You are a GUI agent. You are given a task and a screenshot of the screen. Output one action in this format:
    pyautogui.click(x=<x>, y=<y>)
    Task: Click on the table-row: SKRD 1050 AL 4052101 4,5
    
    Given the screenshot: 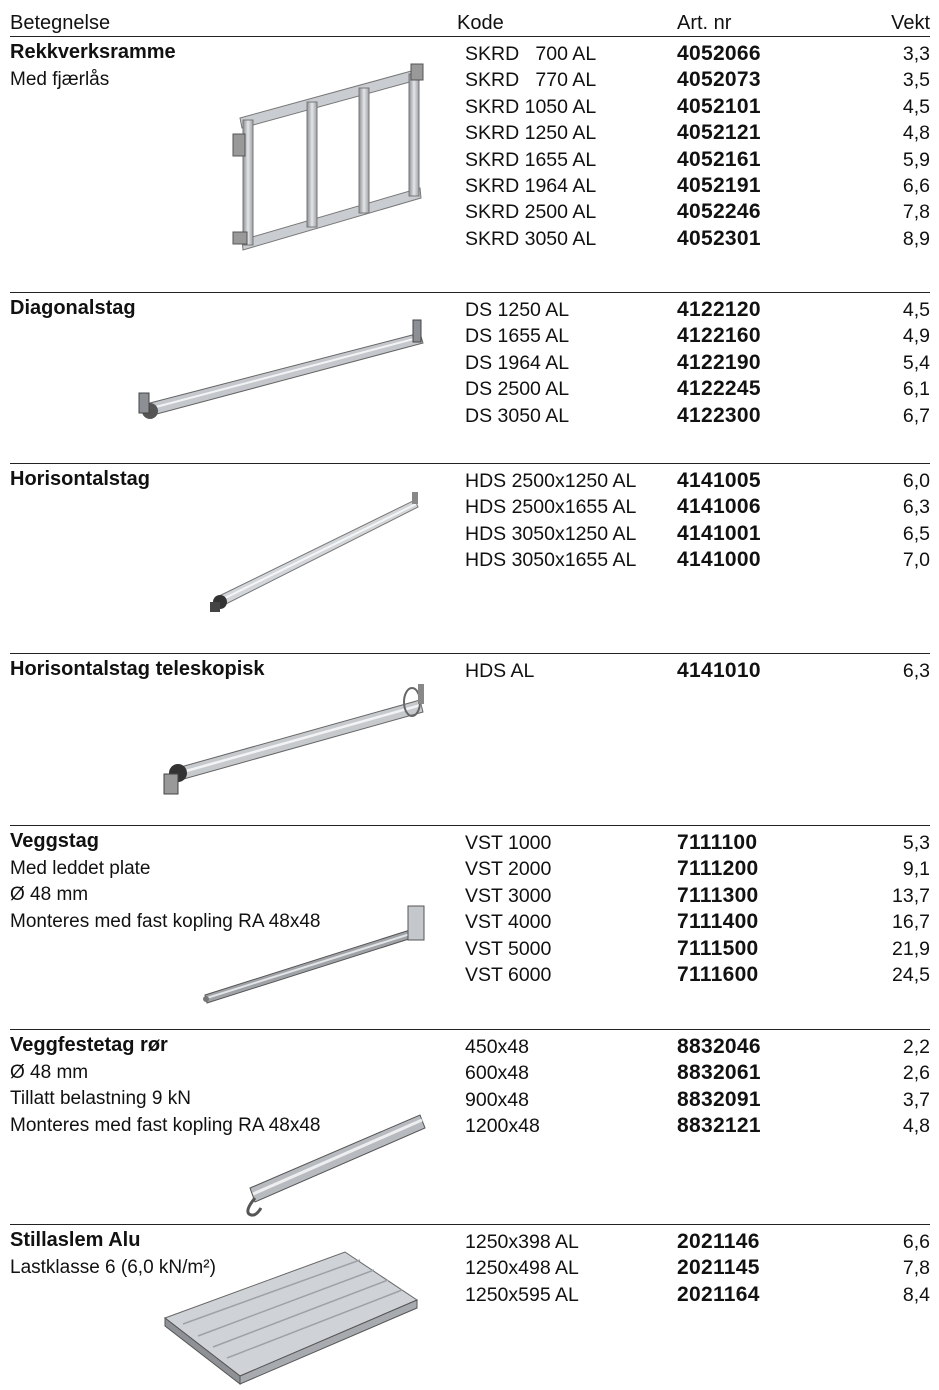 What is the action you would take?
    pyautogui.click(x=697, y=107)
    